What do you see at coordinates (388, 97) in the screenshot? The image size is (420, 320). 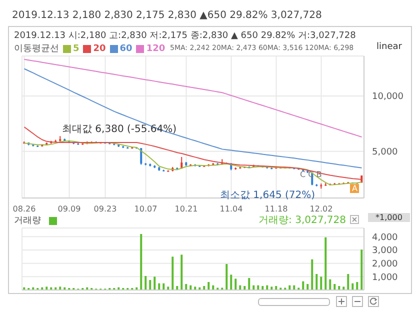 I see `y-tick-label: 10,000` at bounding box center [388, 97].